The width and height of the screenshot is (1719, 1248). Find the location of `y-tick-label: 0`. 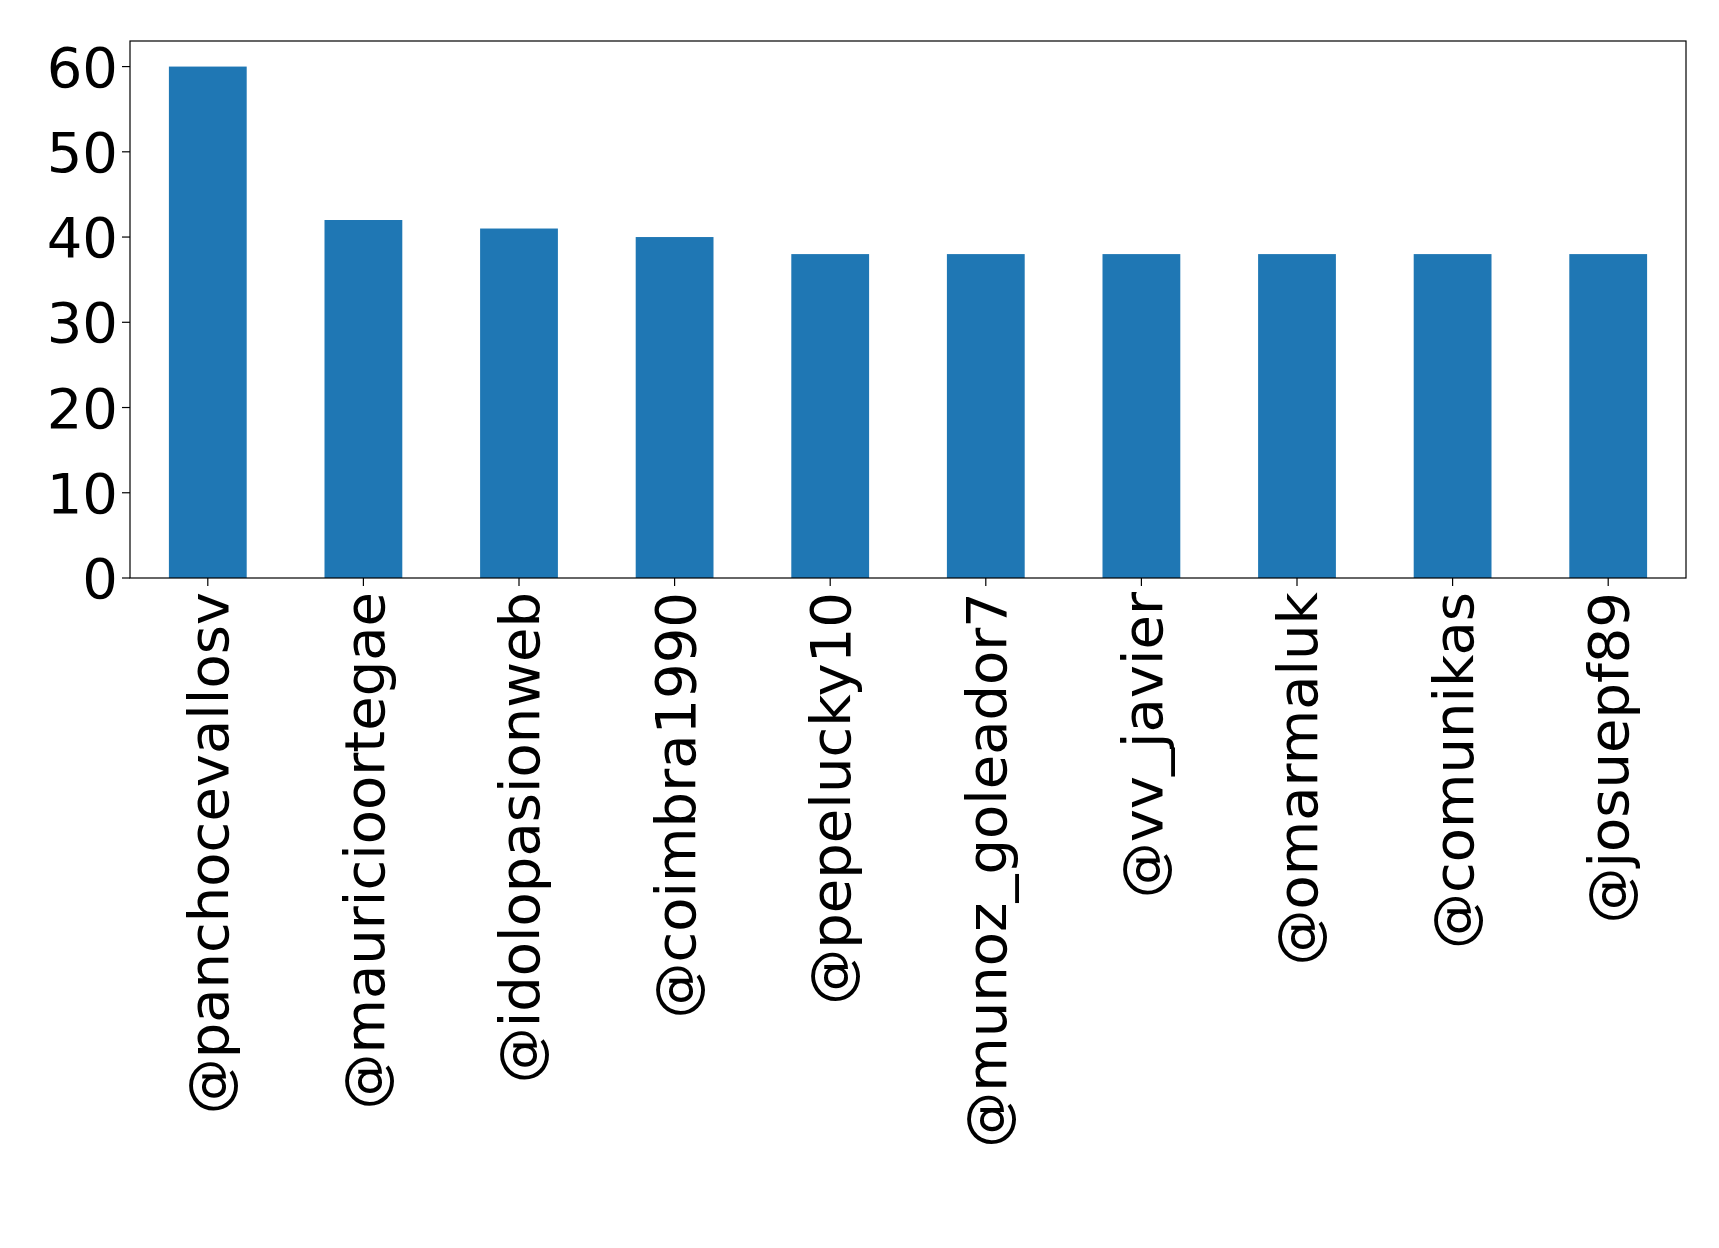

y-tick-label: 0 is located at coordinates (100, 579).